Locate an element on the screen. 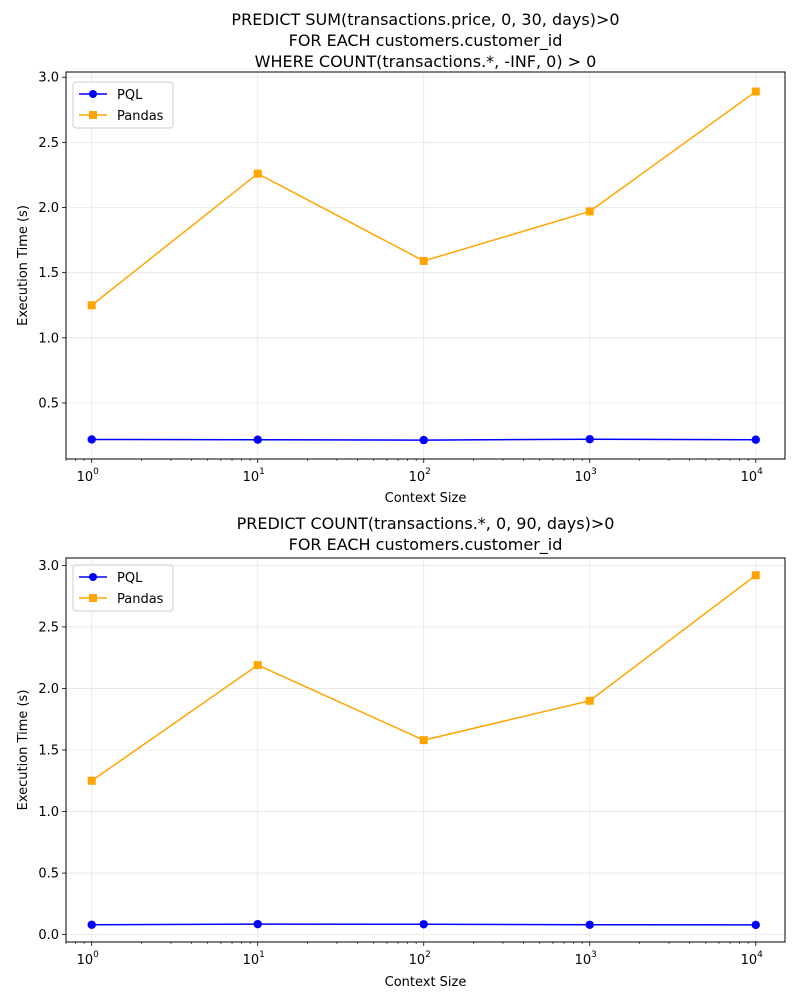 The image size is (800, 1000). chart-1-title-line-2: FOR EACH customers.customer_id is located at coordinates (426, 41).